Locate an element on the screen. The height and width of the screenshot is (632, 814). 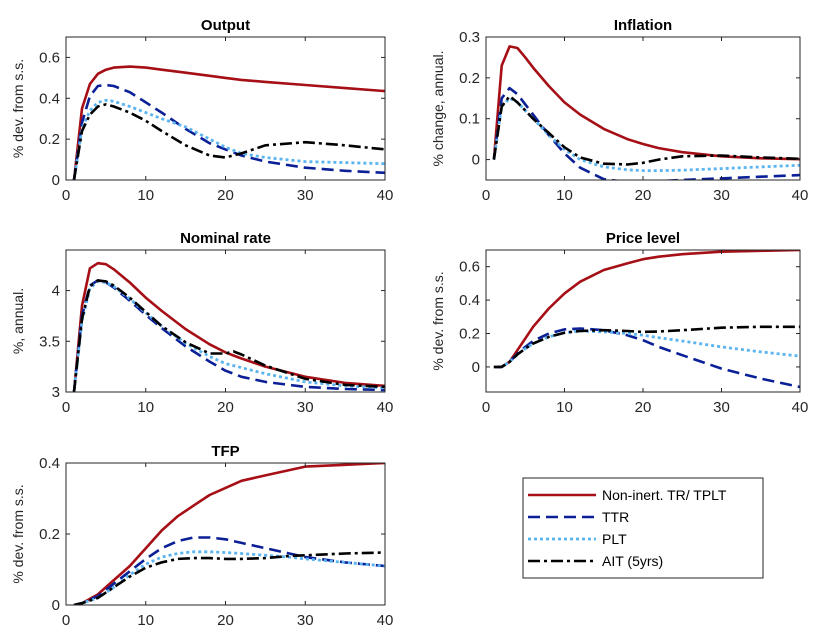
panel-nominal-rate: 0 10 20 30 40 3 3.5 4 Nominal rate %, annual. is located at coordinates (201, 323).